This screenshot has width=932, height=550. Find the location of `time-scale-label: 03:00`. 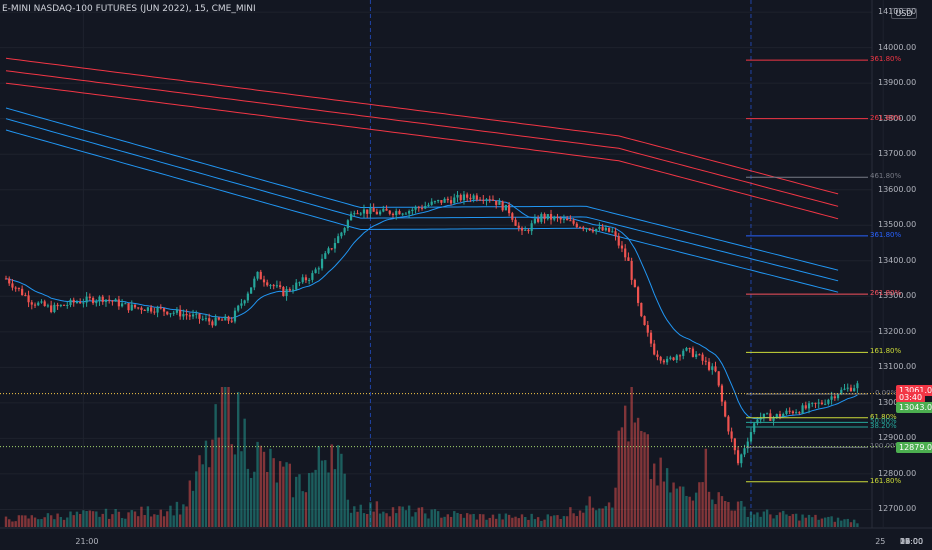

time-scale-label: 03:00 is located at coordinates (912, 541).